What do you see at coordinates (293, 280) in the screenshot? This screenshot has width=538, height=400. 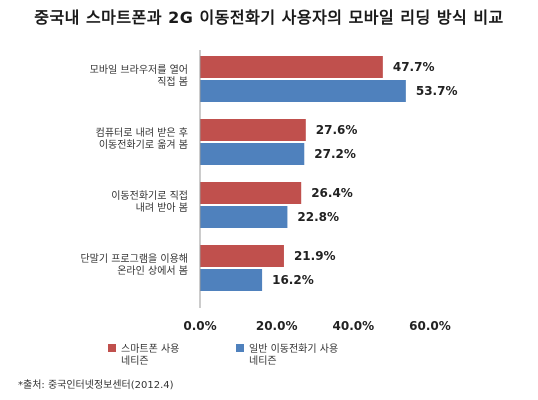 I see `data-label: 16.2%` at bounding box center [293, 280].